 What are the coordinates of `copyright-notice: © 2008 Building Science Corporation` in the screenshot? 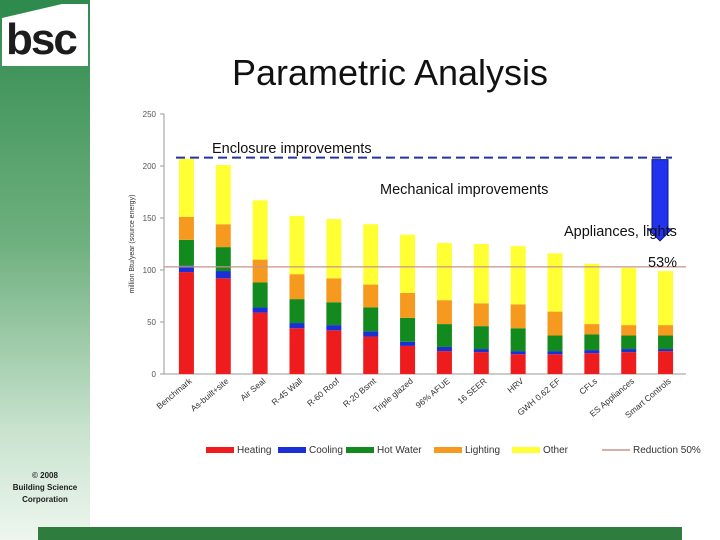 It's located at (45, 488).